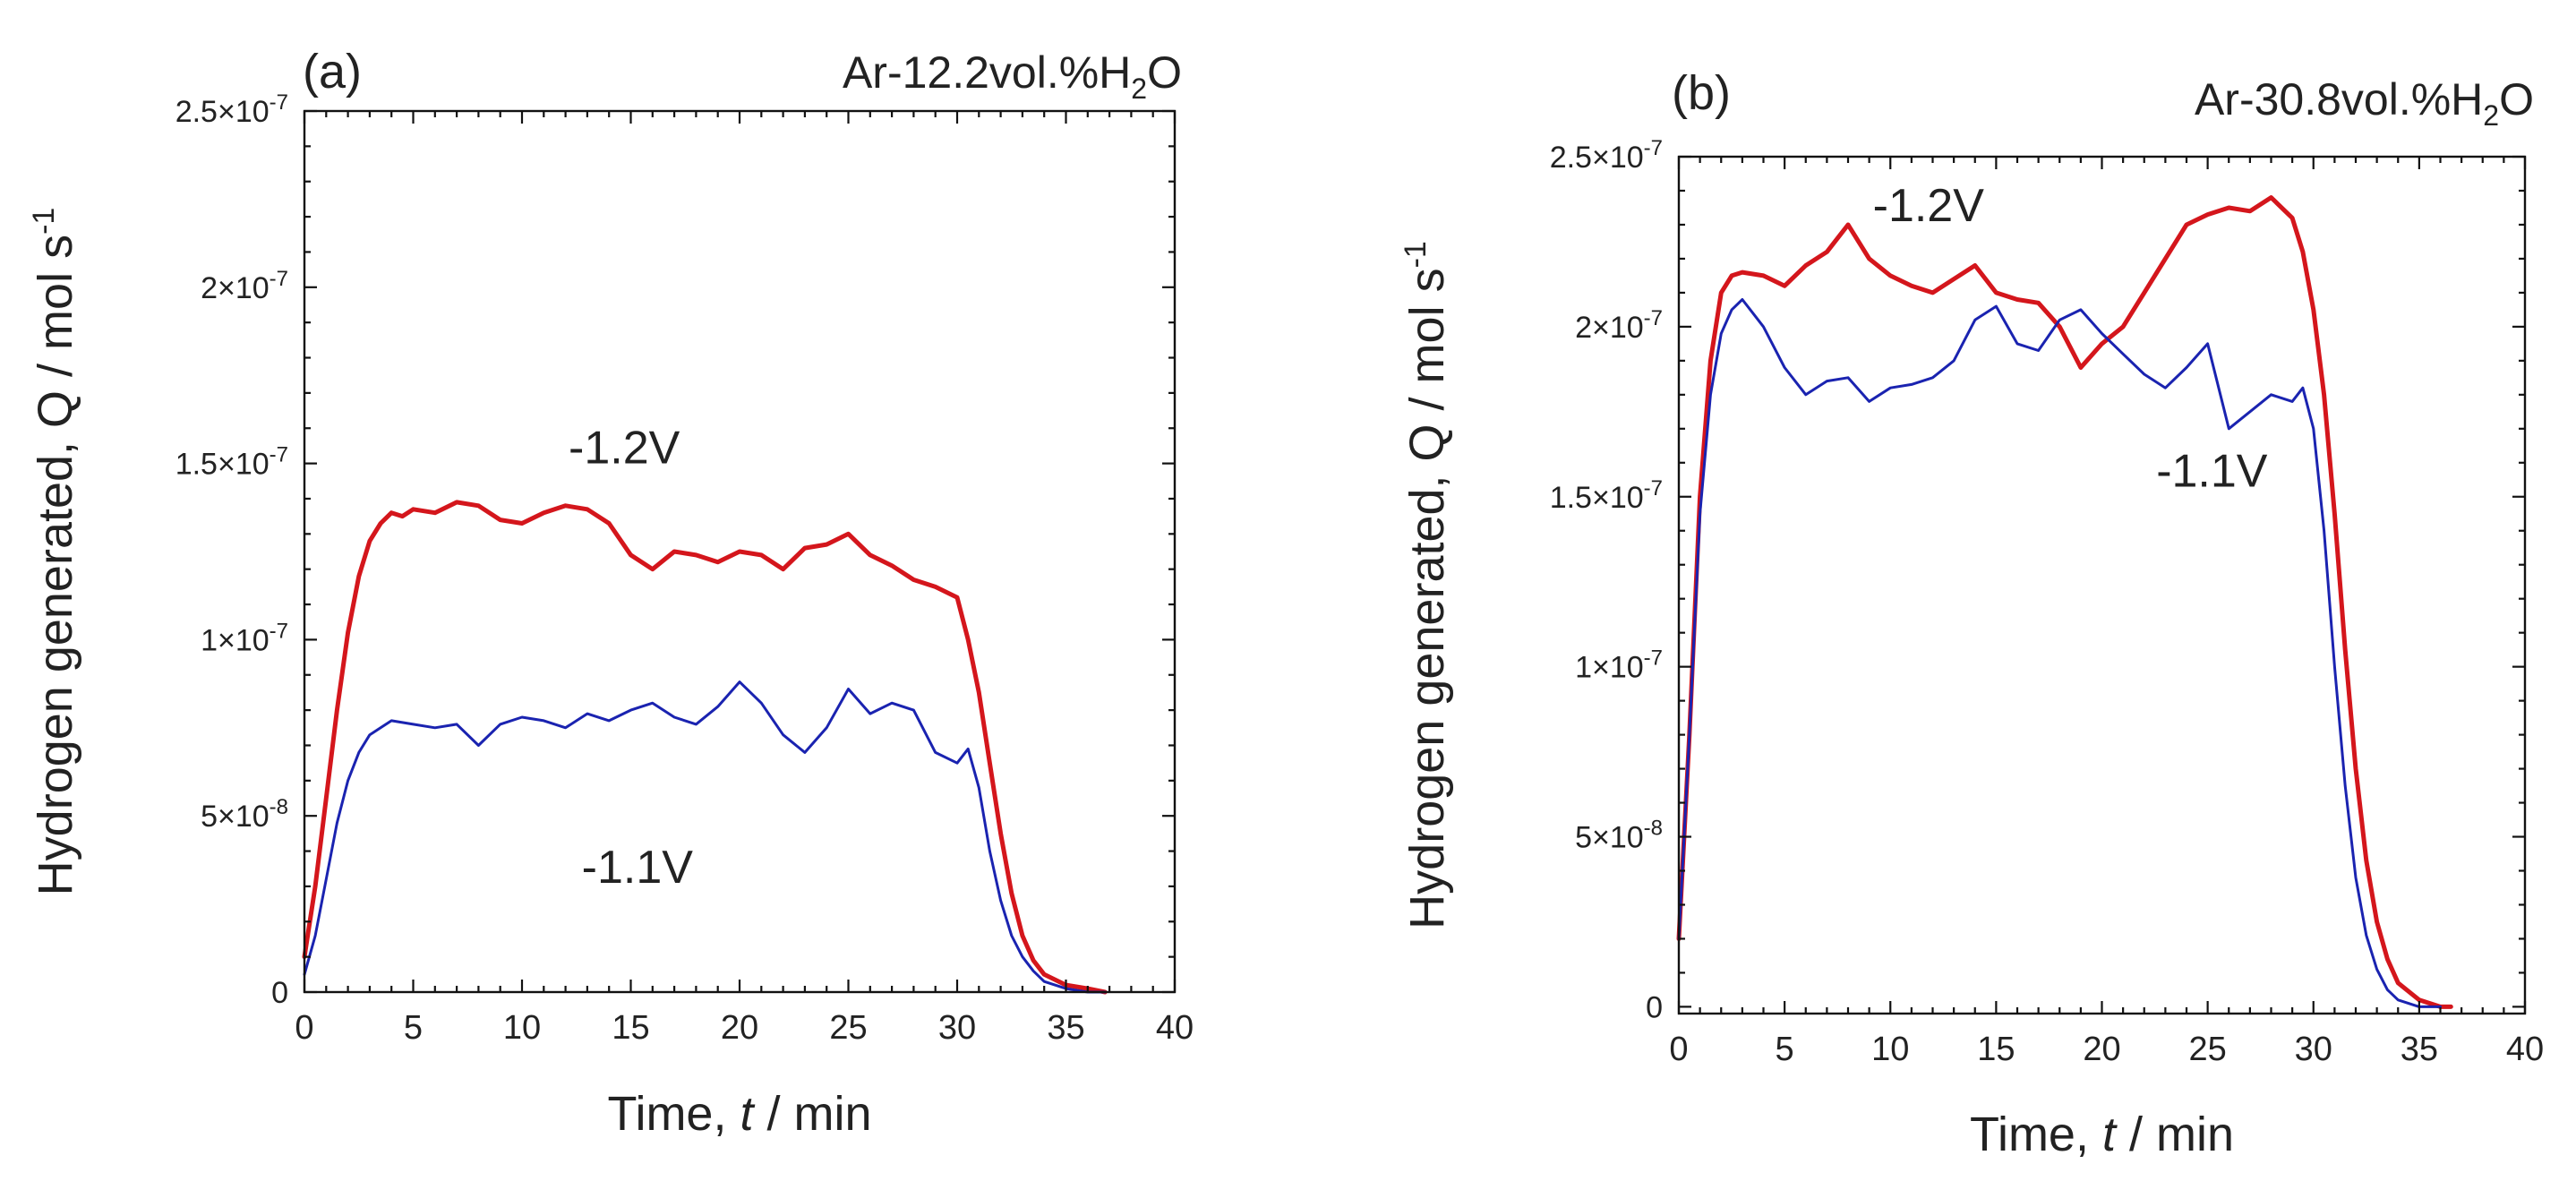 The image size is (2576, 1181). Describe the element at coordinates (705, 837) in the screenshot. I see `series-line-11V-panel-a` at that location.